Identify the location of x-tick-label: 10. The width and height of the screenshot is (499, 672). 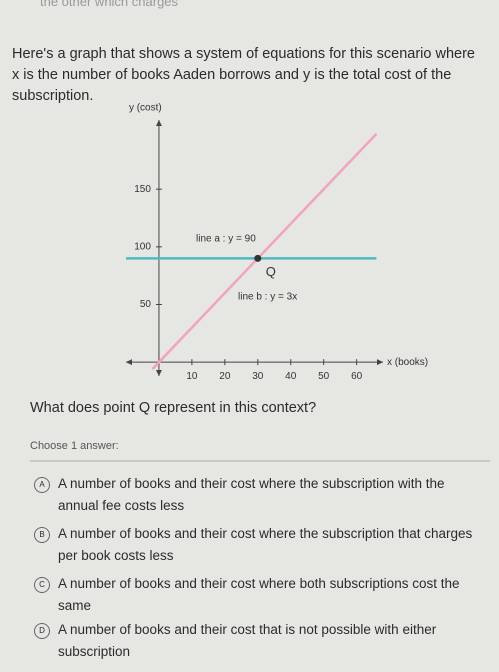
(192, 376).